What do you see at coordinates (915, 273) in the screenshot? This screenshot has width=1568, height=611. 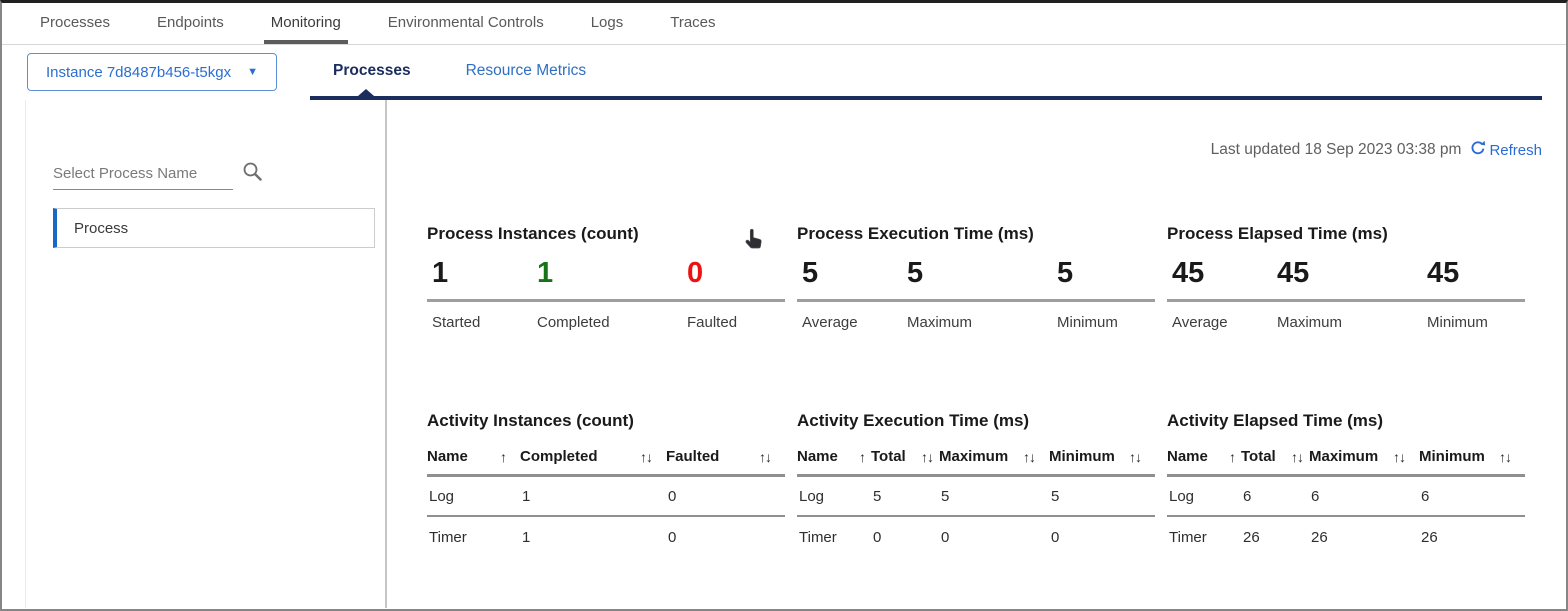 I see `metric-value-maximum: 5` at bounding box center [915, 273].